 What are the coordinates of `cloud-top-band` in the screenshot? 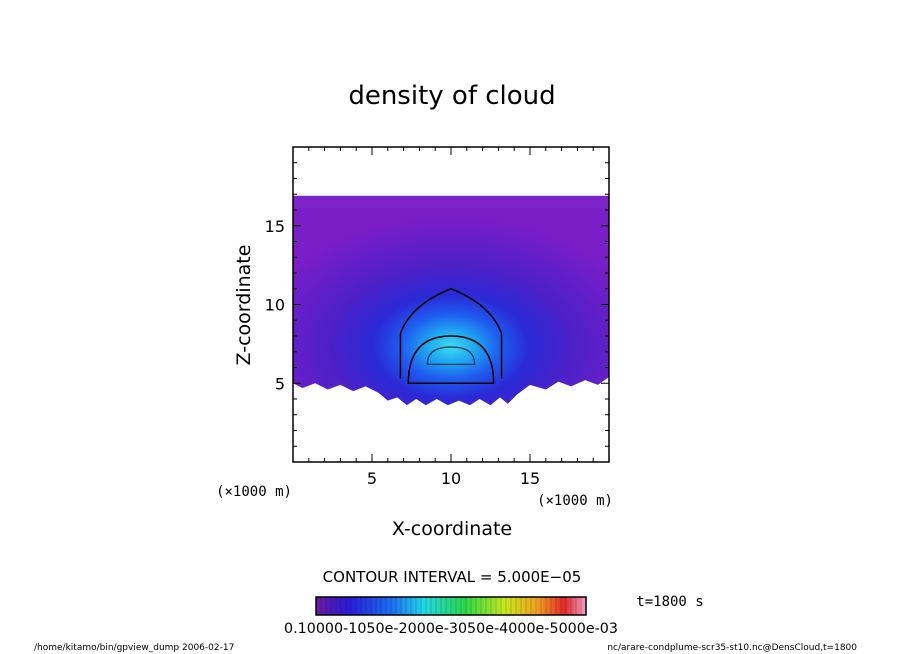 It's located at (451, 201).